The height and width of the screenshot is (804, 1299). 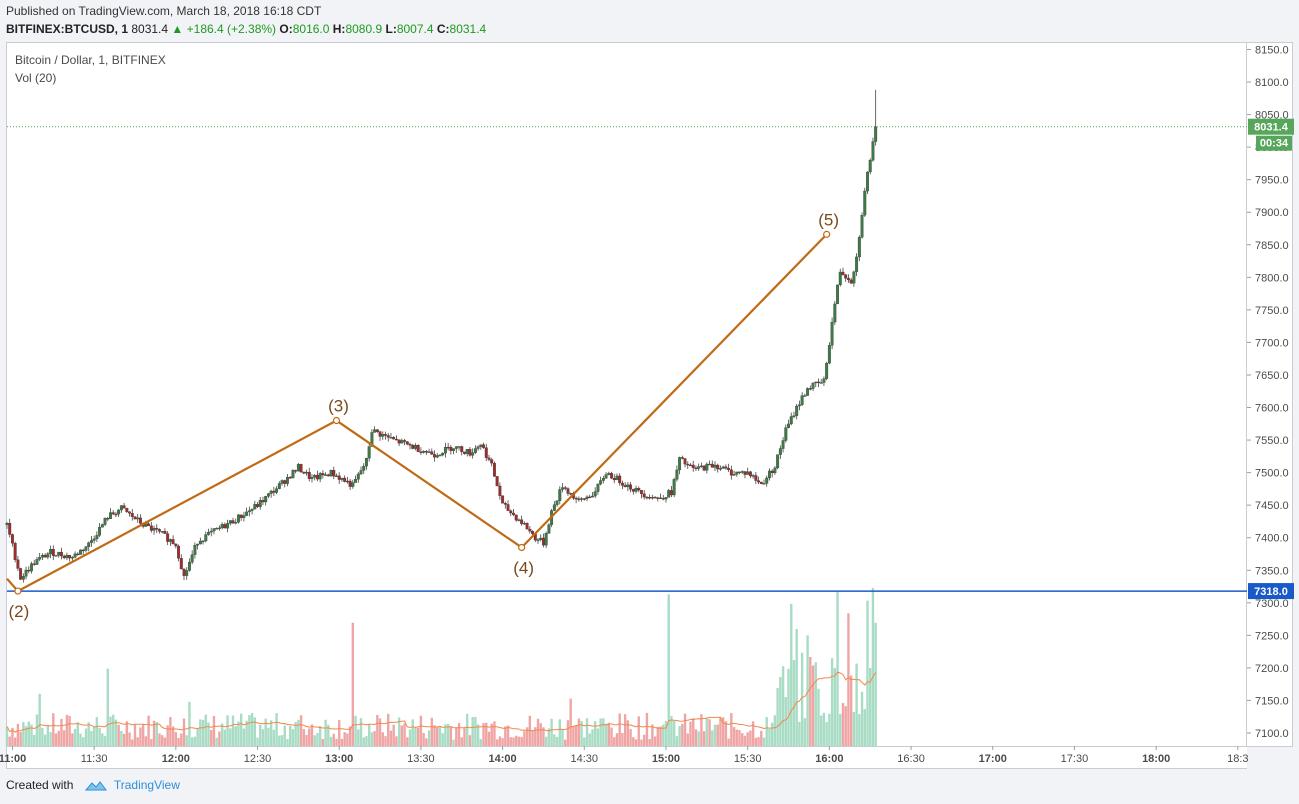 What do you see at coordinates (626, 758) in the screenshot?
I see `time-axis` at bounding box center [626, 758].